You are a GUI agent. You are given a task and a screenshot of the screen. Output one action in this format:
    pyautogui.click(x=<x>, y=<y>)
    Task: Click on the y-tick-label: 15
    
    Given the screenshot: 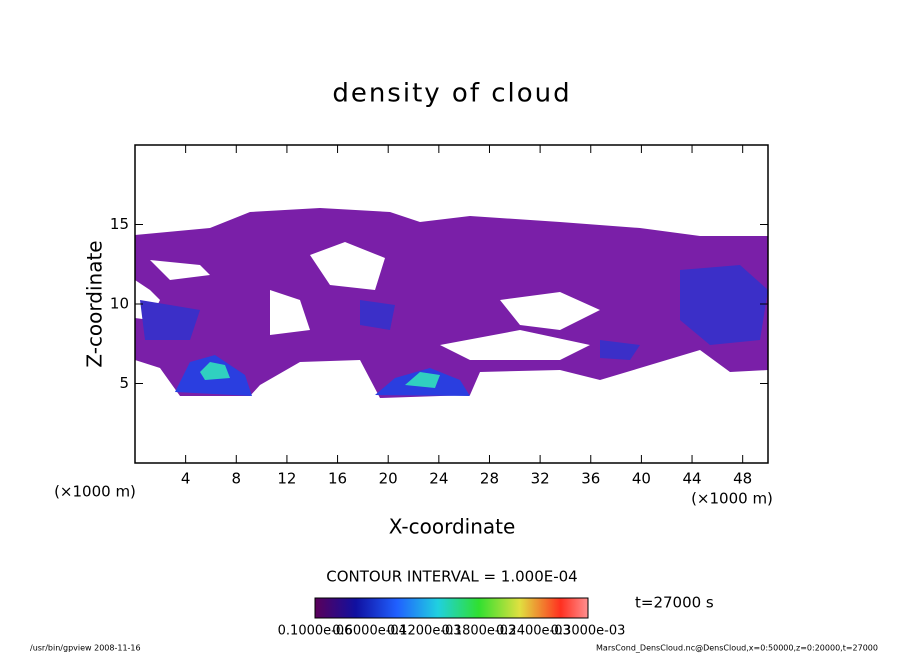 What is the action you would take?
    pyautogui.click(x=119, y=224)
    